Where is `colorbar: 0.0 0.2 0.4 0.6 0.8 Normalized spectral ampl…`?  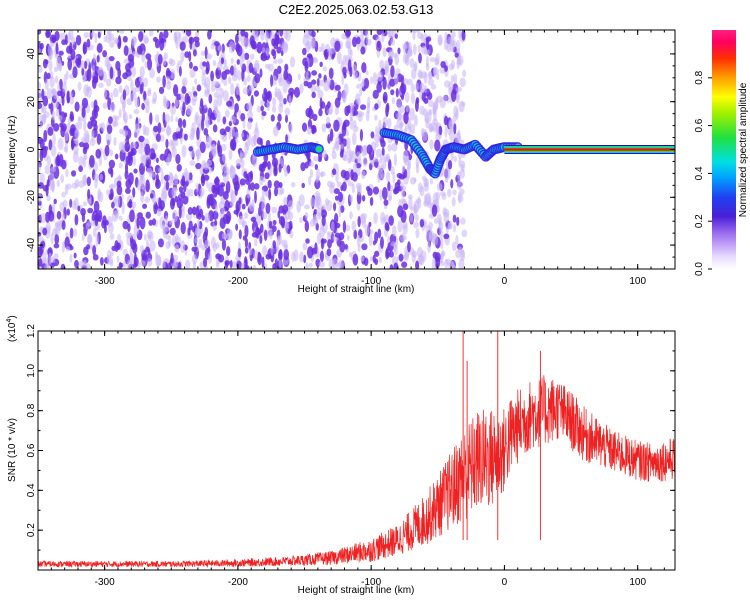 colorbar: 0.0 0.2 0.4 0.6 0.8 Normalized spectral ampl… is located at coordinates (721, 153).